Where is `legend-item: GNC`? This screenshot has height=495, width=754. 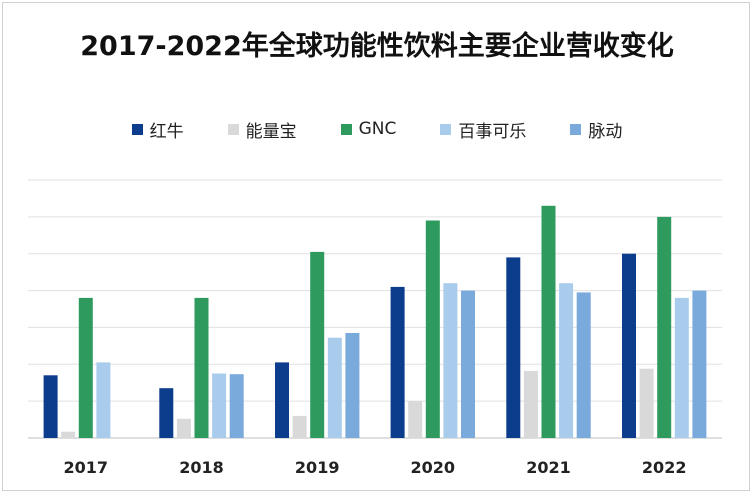 legend-item: GNC is located at coordinates (368, 129).